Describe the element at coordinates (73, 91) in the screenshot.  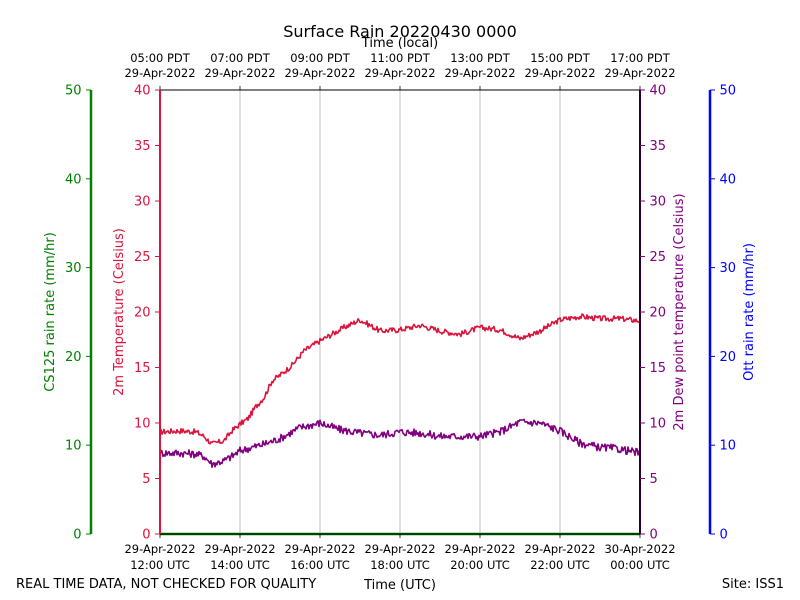
I see `cs125-axis-tick-label: 50` at that location.